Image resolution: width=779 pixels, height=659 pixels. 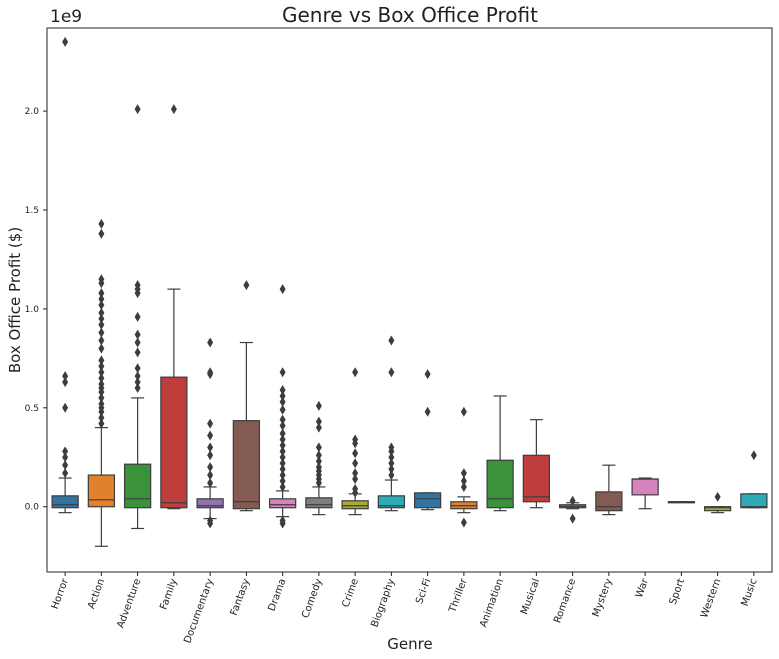 What do you see at coordinates (572, 509) in the screenshot?
I see `box-romance` at bounding box center [572, 509].